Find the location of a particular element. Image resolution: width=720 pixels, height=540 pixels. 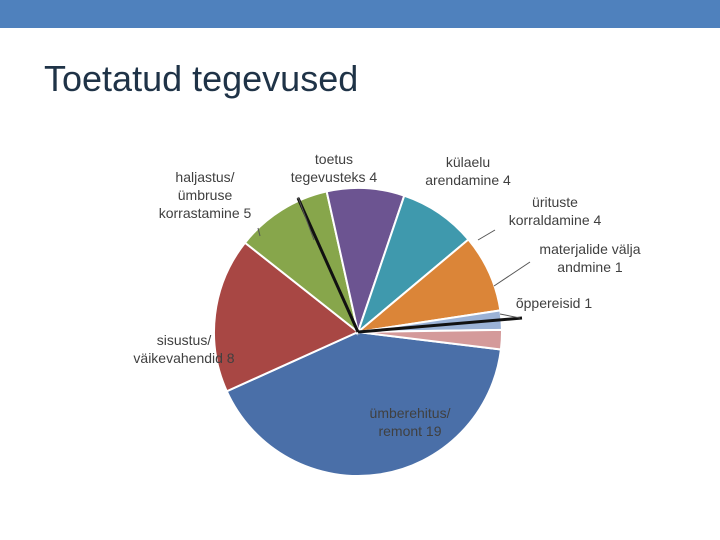

slice-label-line: külaelu is located at coordinates (468, 162).